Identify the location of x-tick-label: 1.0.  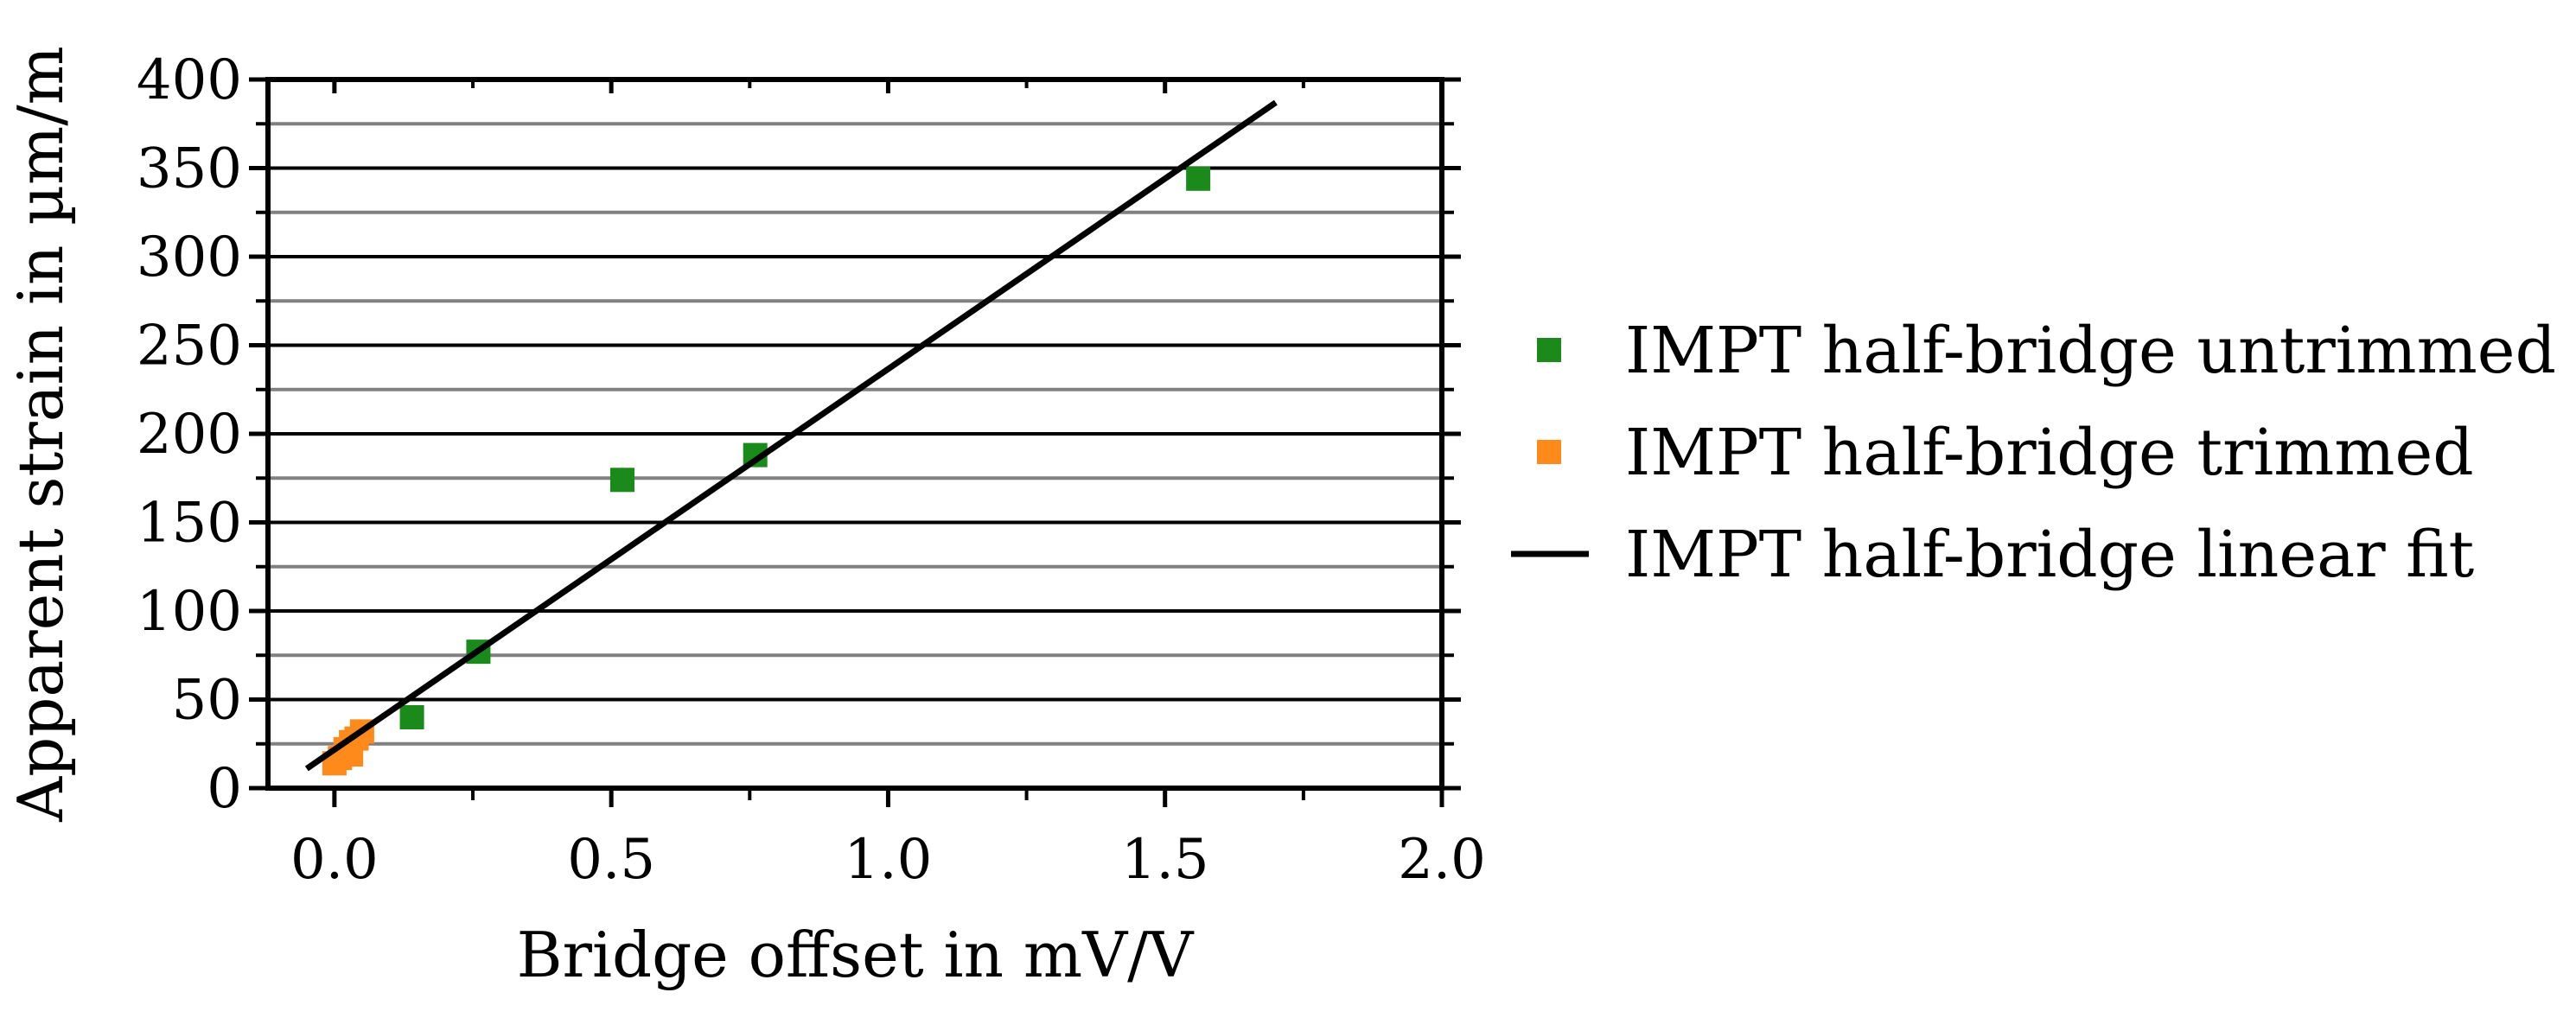
(889, 860).